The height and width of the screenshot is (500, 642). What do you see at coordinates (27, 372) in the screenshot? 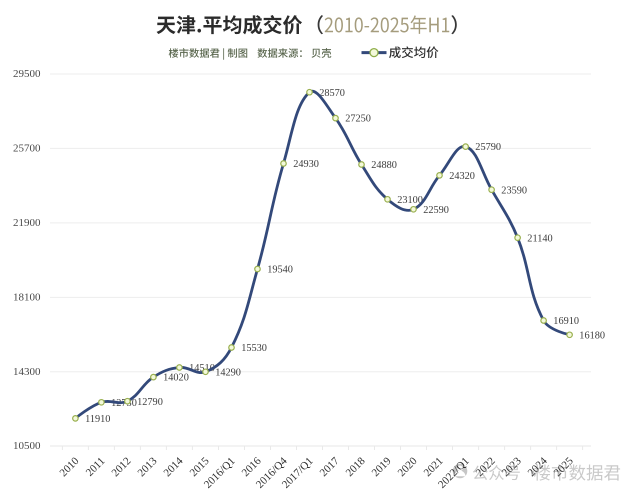
I see `svg-text: 14300` at bounding box center [27, 372].